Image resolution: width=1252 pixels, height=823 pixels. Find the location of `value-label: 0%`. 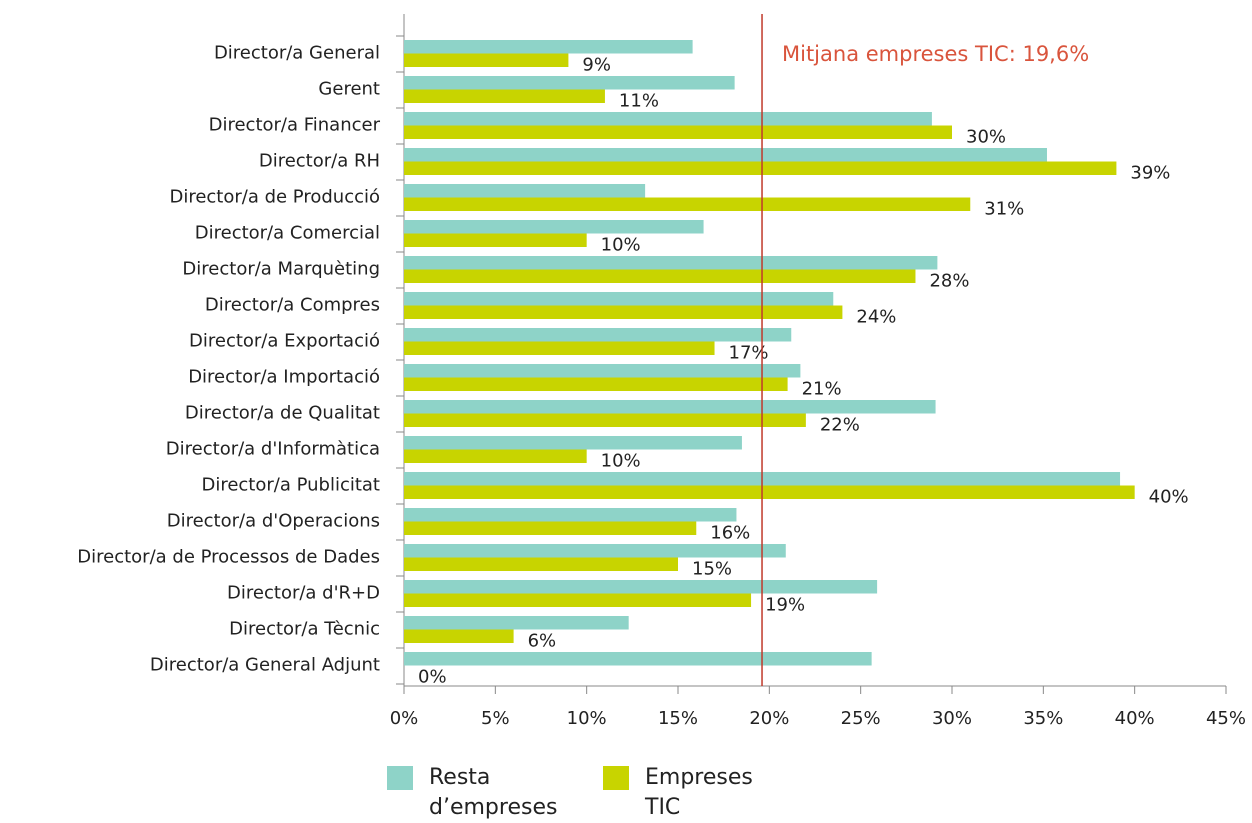

value-label: 0% is located at coordinates (432, 676).